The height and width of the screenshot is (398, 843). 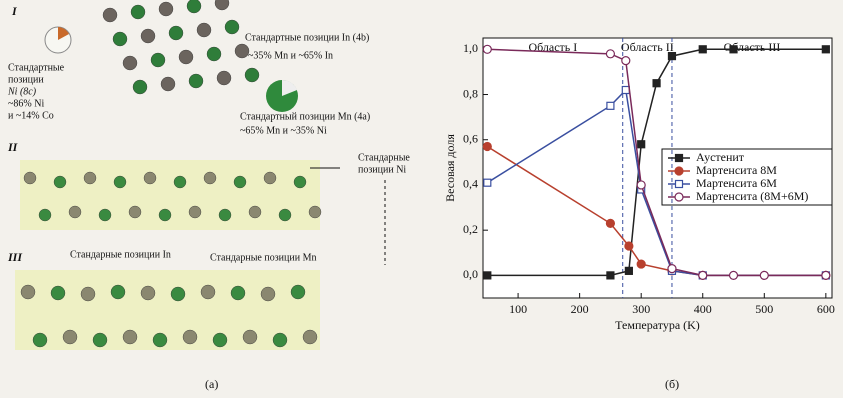 I want to click on label: Стандарные позиции In, so click(x=120, y=254).